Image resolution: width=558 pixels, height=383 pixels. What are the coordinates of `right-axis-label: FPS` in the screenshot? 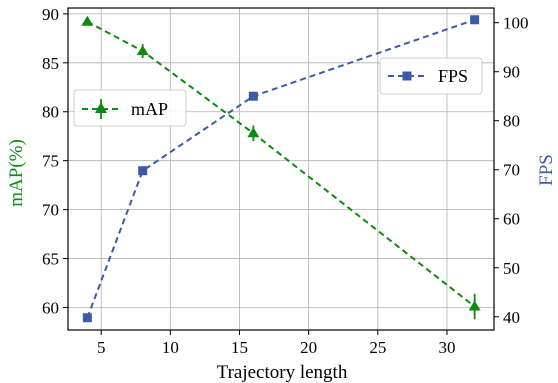 It's located at (546, 170).